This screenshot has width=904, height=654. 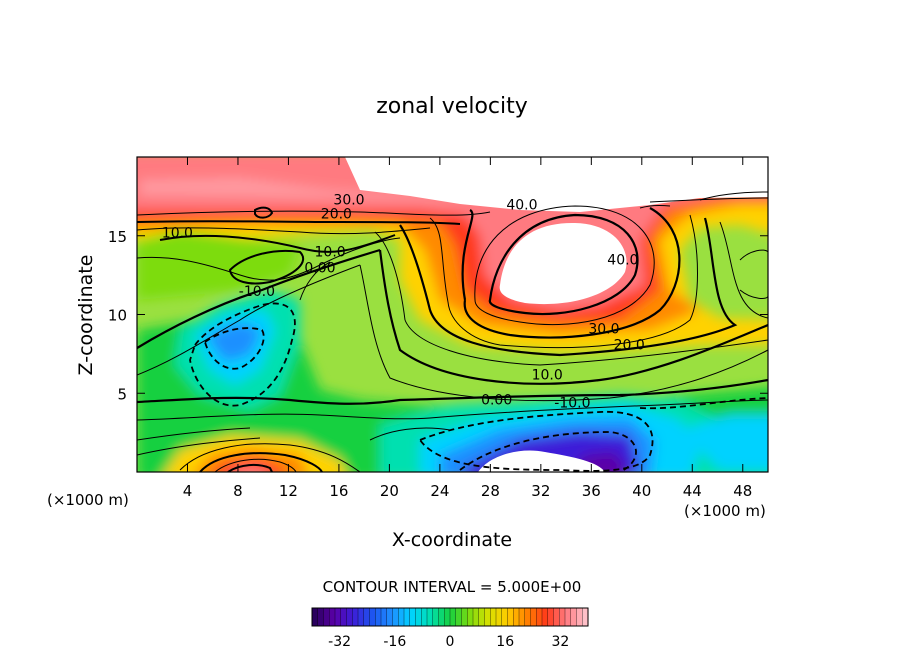 What do you see at coordinates (692, 491) in the screenshot?
I see `x-tick-label: 44` at bounding box center [692, 491].